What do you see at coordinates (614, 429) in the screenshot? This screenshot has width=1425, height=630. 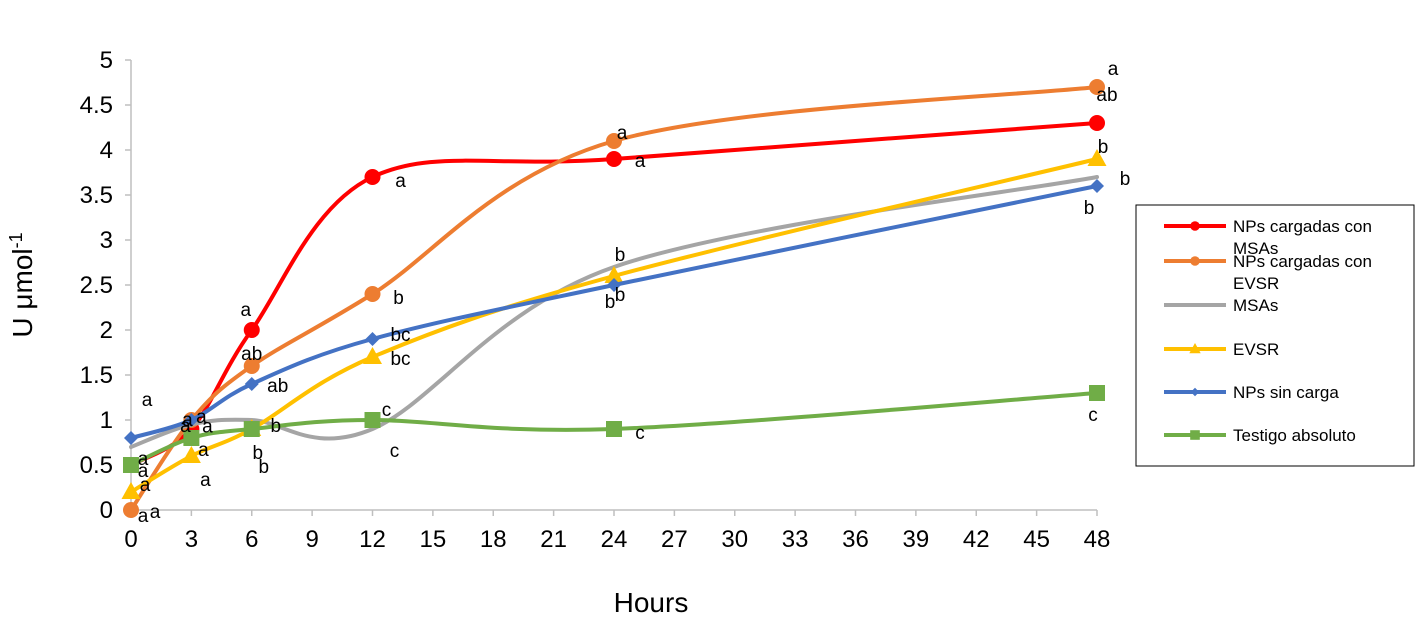 I see `series-testigo-absoluto` at bounding box center [614, 429].